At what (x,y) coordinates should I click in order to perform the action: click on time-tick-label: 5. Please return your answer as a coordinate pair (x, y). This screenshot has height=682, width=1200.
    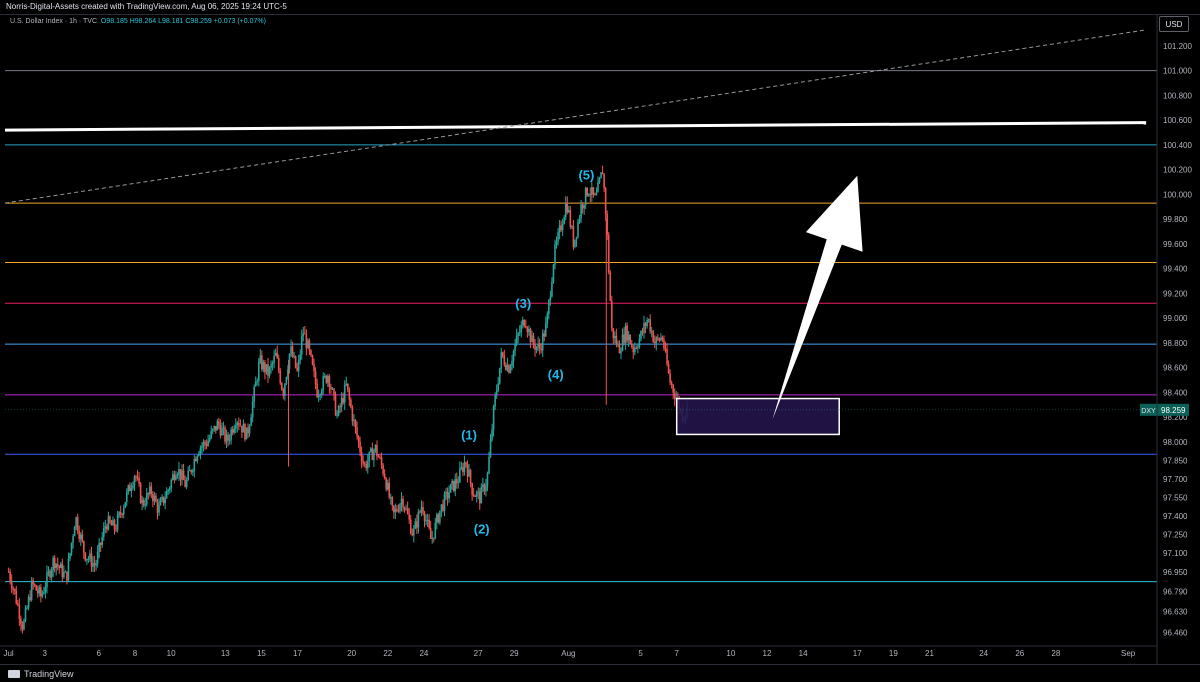
    Looking at the image, I should click on (640, 653).